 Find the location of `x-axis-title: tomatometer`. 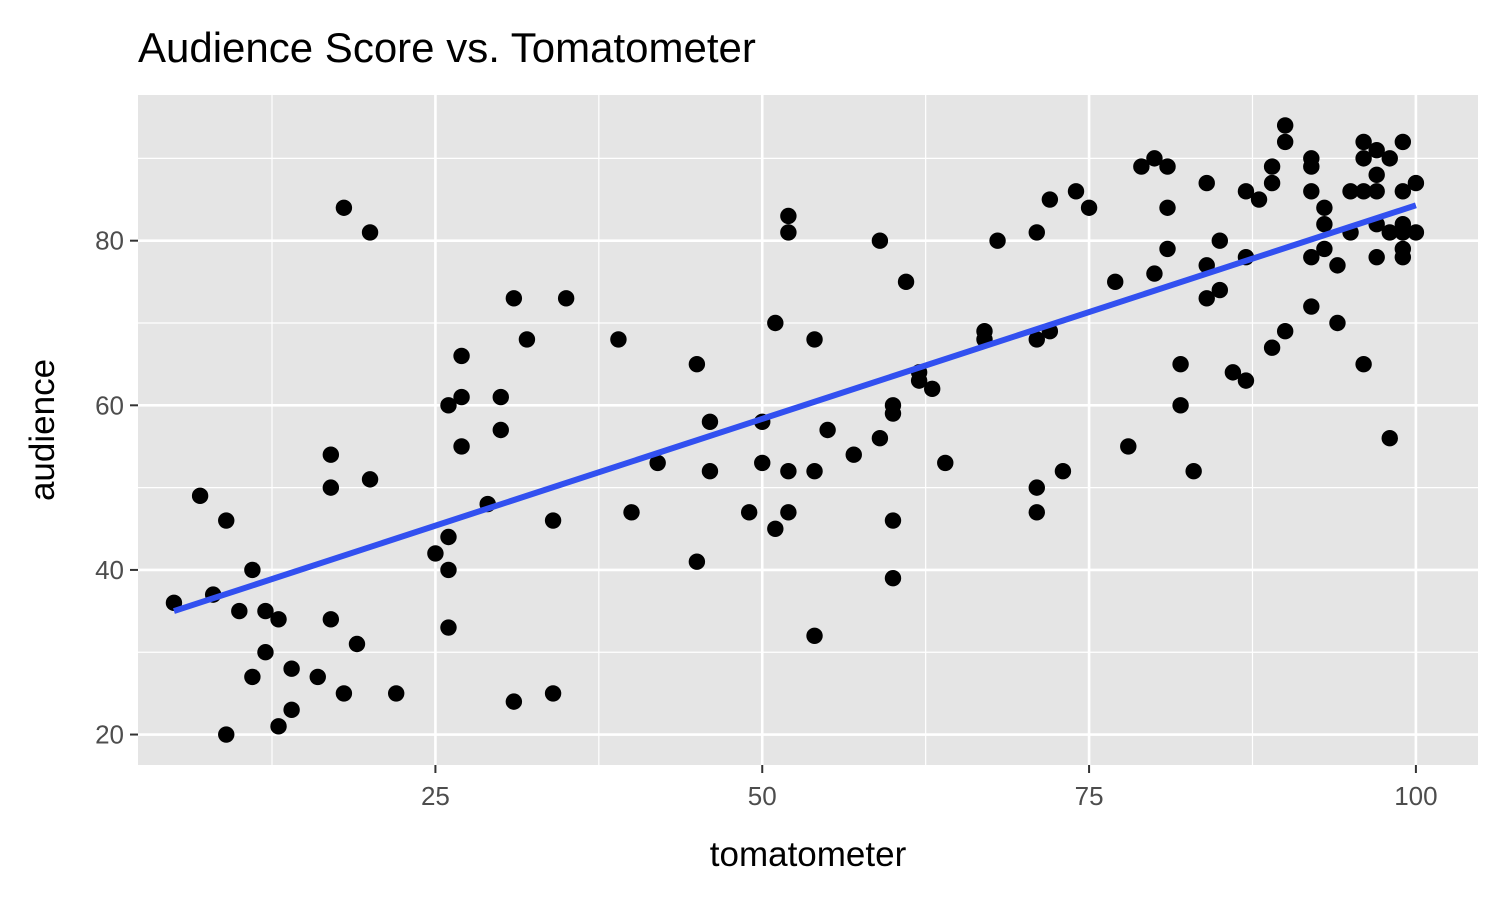

x-axis-title: tomatometer is located at coordinates (808, 854).